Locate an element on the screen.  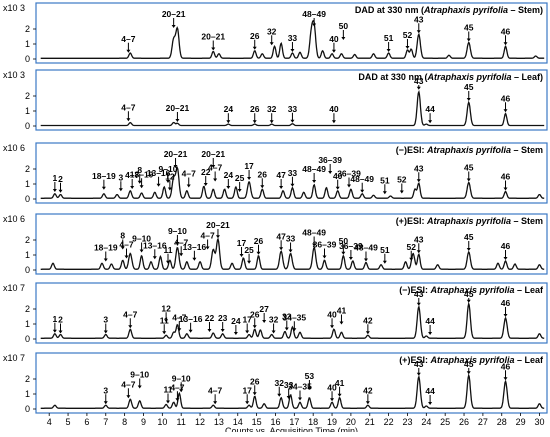
panel-frame is located at coordinates (291, 313).